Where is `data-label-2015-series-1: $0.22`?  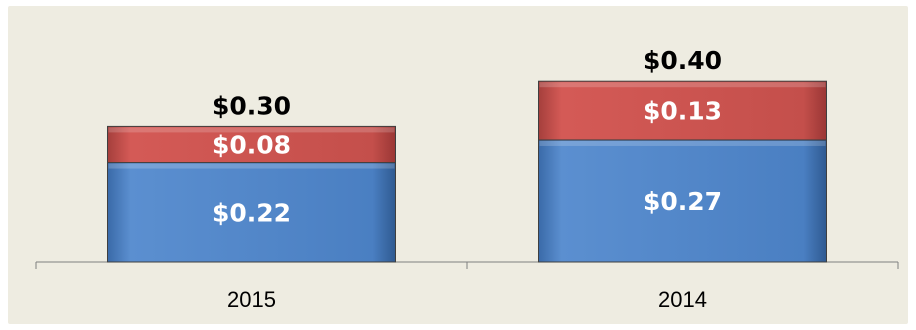 data-label-2015-series-1: $0.22 is located at coordinates (251, 212).